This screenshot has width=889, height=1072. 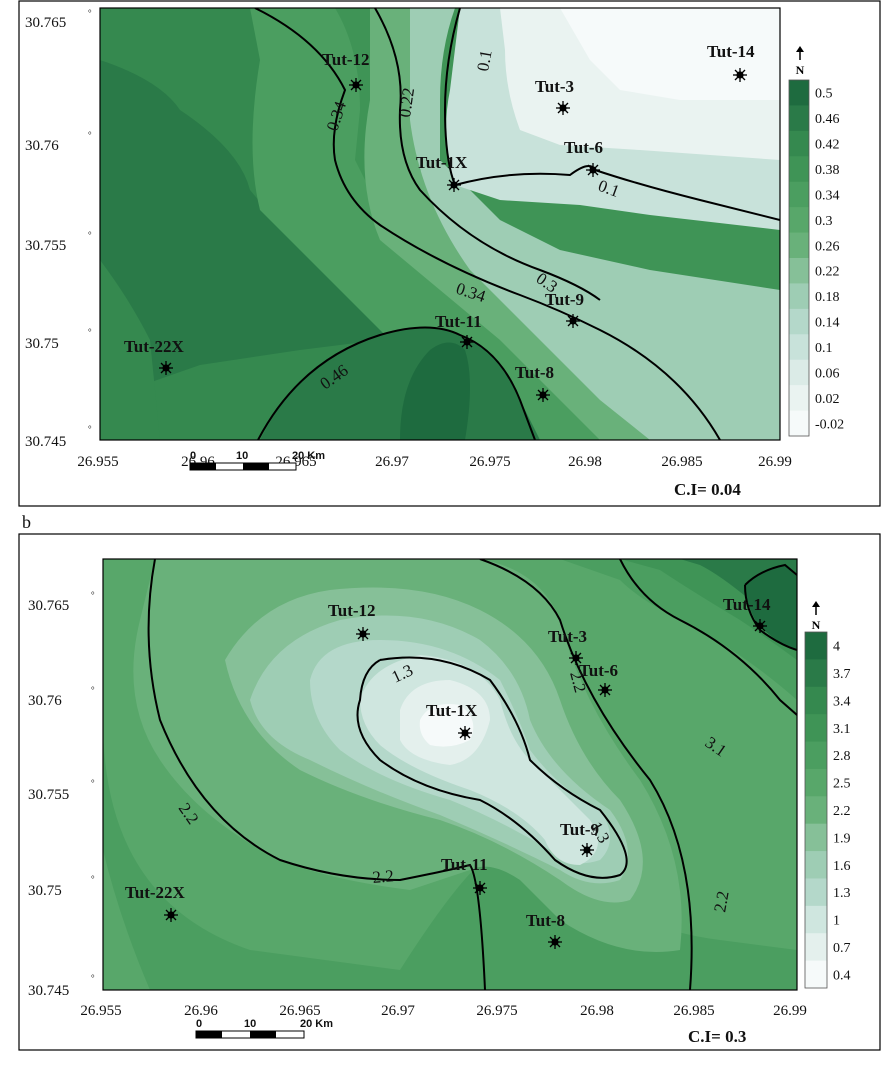 I want to click on x-tick: 26.965, so click(x=299, y=1011).